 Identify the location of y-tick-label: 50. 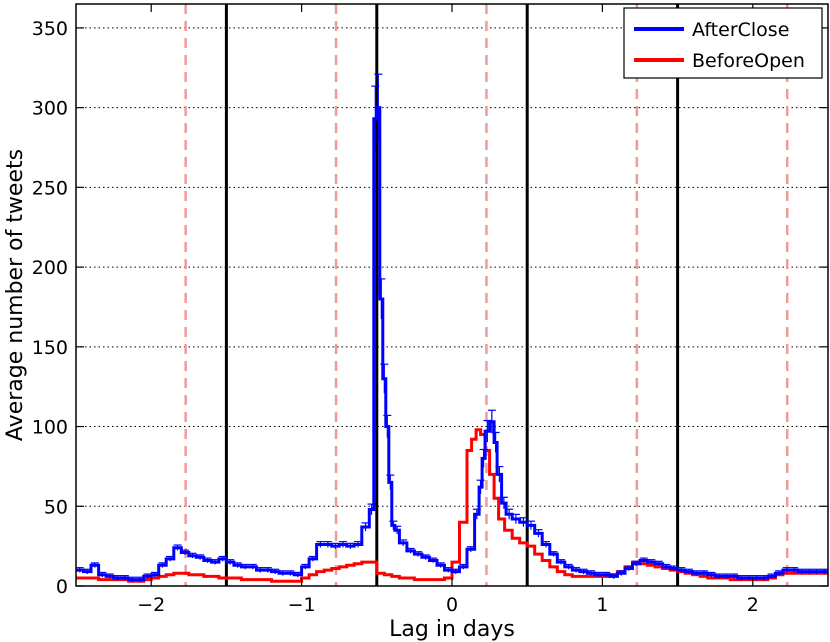
(56, 507).